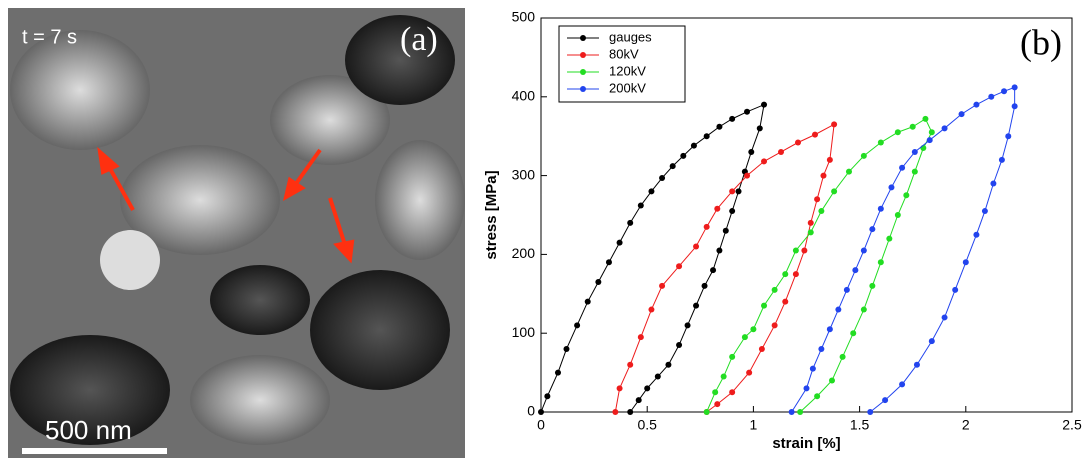 The width and height of the screenshot is (1089, 473). I want to click on x-tick-label: 1.5, so click(860, 425).